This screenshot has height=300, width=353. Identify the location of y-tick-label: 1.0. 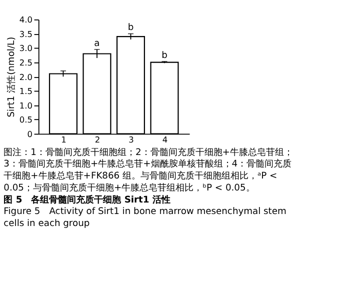
(25, 105).